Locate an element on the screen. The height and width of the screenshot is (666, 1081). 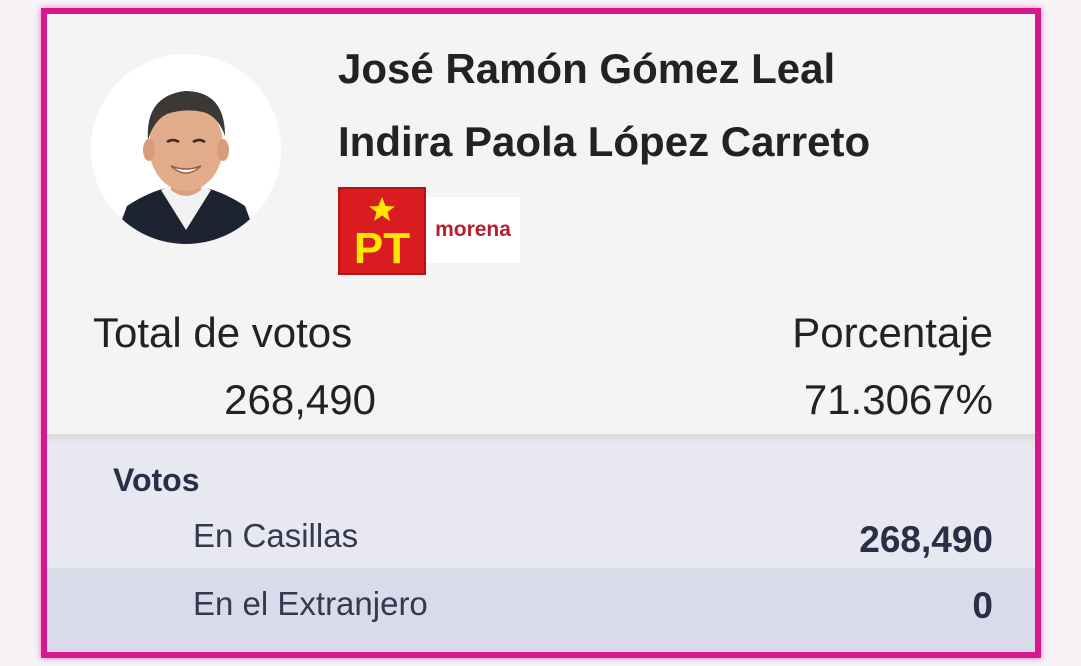
votes-row-value: 0 is located at coordinates (982, 605).